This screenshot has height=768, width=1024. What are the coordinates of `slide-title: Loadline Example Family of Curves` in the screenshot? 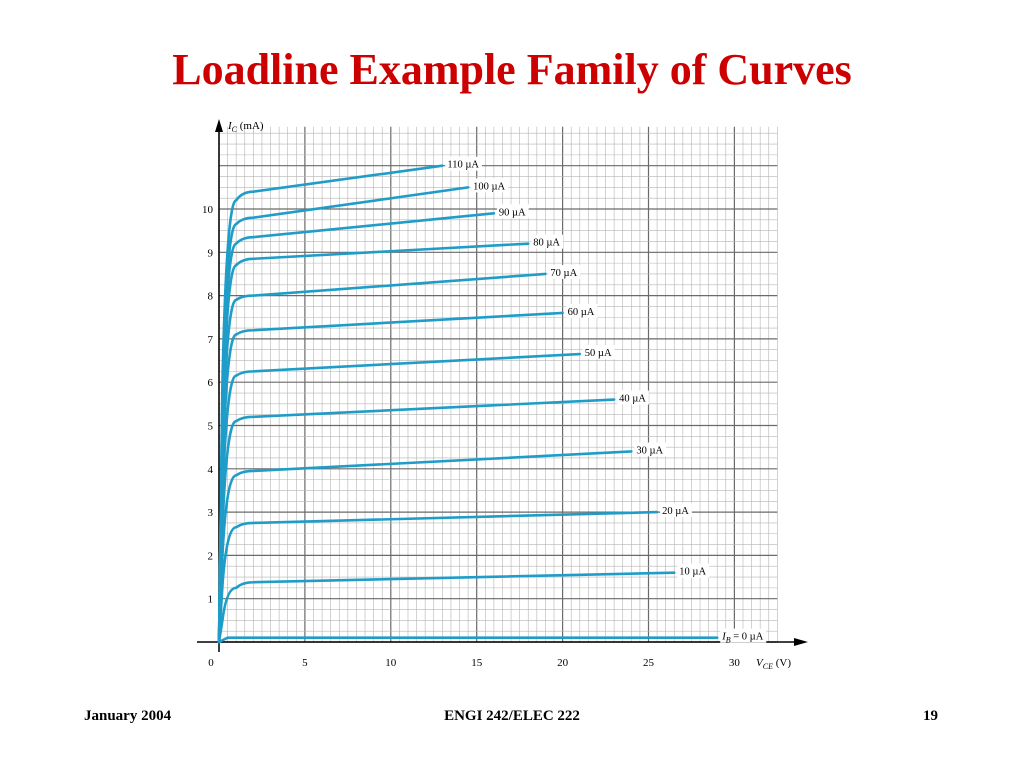 It's located at (512, 69).